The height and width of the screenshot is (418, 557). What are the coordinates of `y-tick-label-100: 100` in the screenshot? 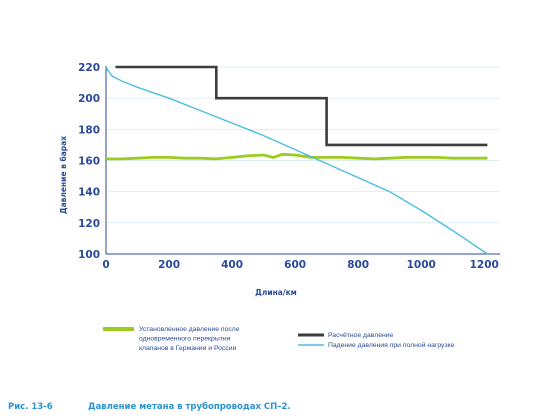 It's located at (89, 255).